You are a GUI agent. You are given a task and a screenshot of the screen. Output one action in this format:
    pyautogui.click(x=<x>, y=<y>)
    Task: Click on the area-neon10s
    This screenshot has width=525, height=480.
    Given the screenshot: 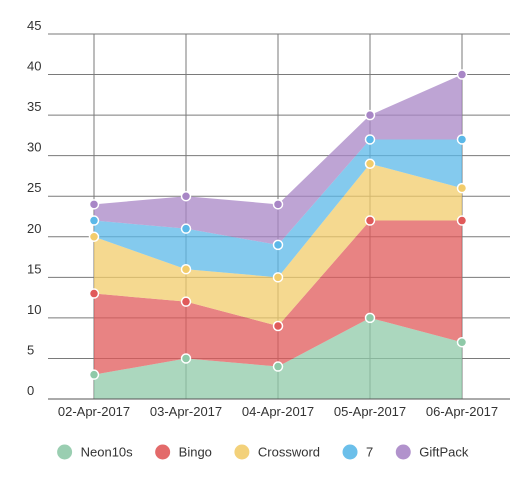 What is the action you would take?
    pyautogui.click(x=278, y=358)
    